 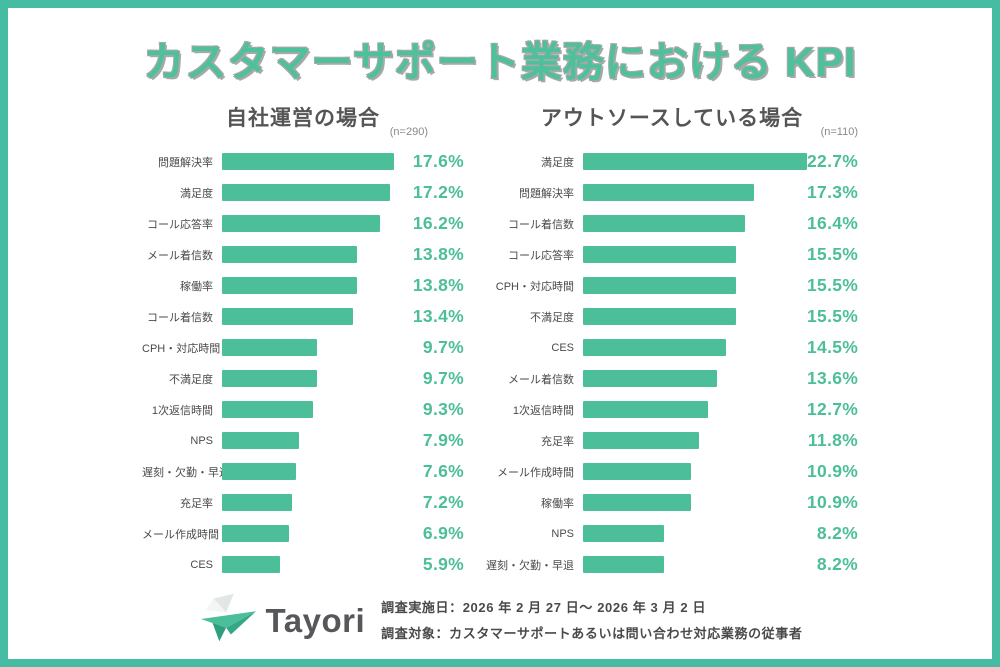 What do you see at coordinates (438, 161) in the screenshot?
I see `value-label: 17.6%` at bounding box center [438, 161].